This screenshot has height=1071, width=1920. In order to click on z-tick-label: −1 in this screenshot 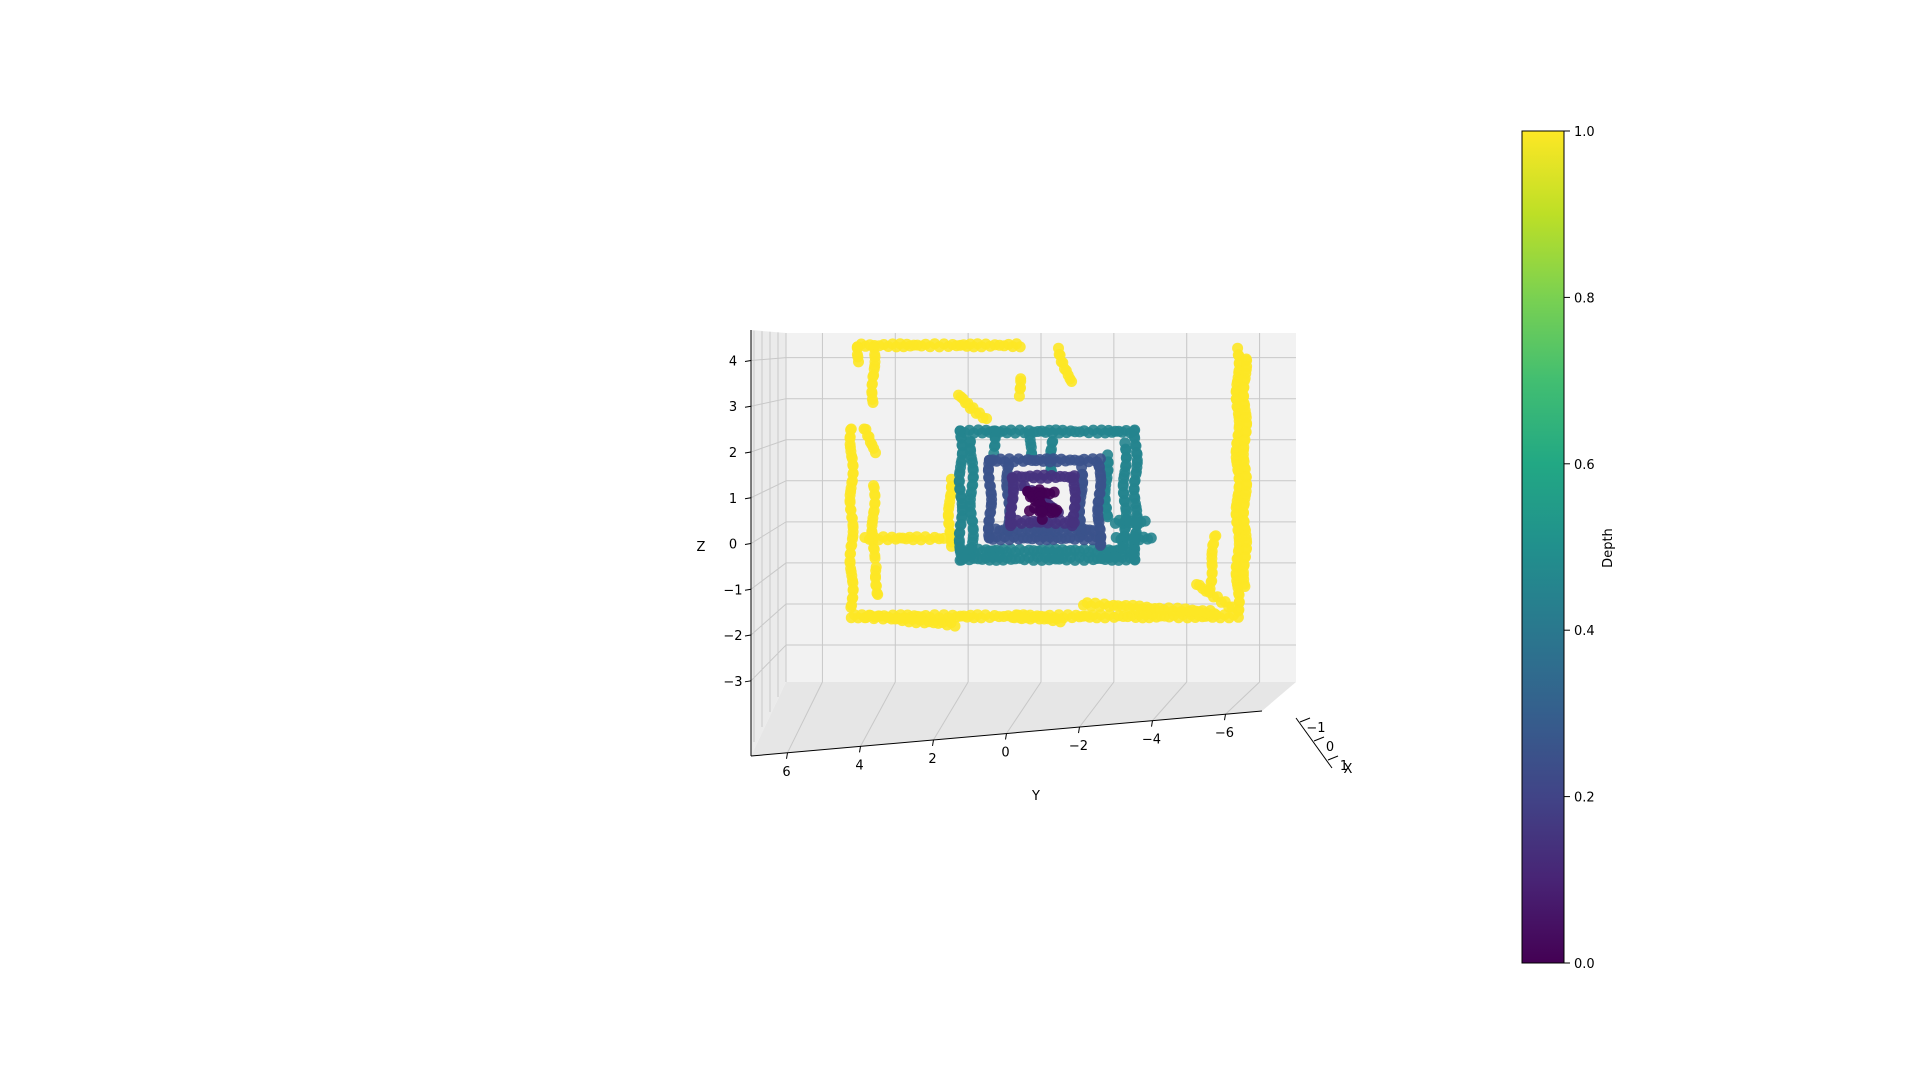, I will do `click(732, 590)`.